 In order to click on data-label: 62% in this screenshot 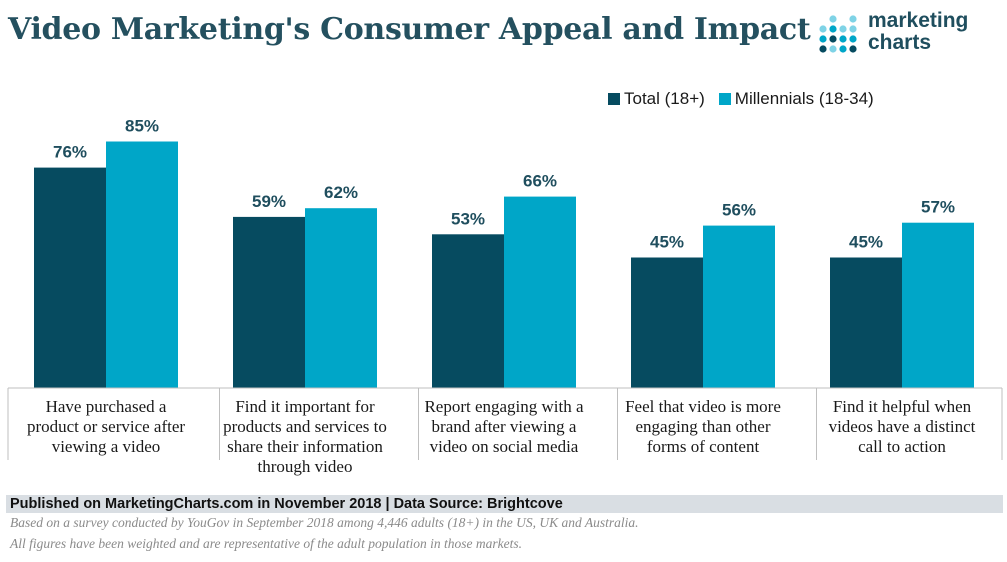, I will do `click(341, 192)`.